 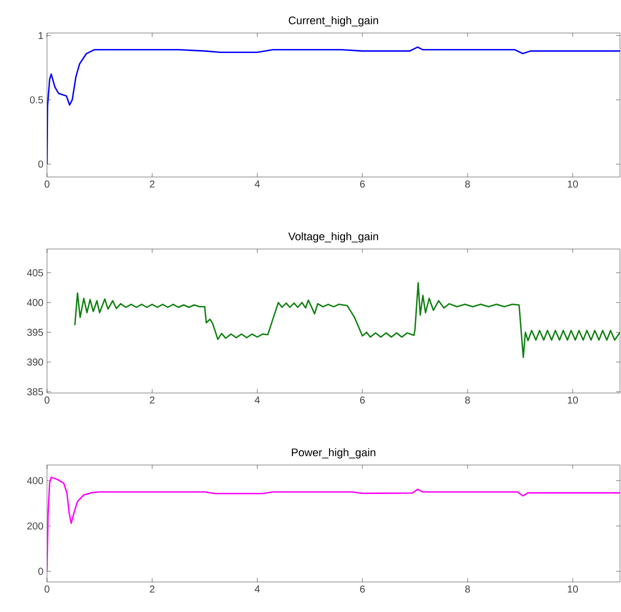 What do you see at coordinates (37, 100) in the screenshot?
I see `y-tick-label: 0.5` at bounding box center [37, 100].